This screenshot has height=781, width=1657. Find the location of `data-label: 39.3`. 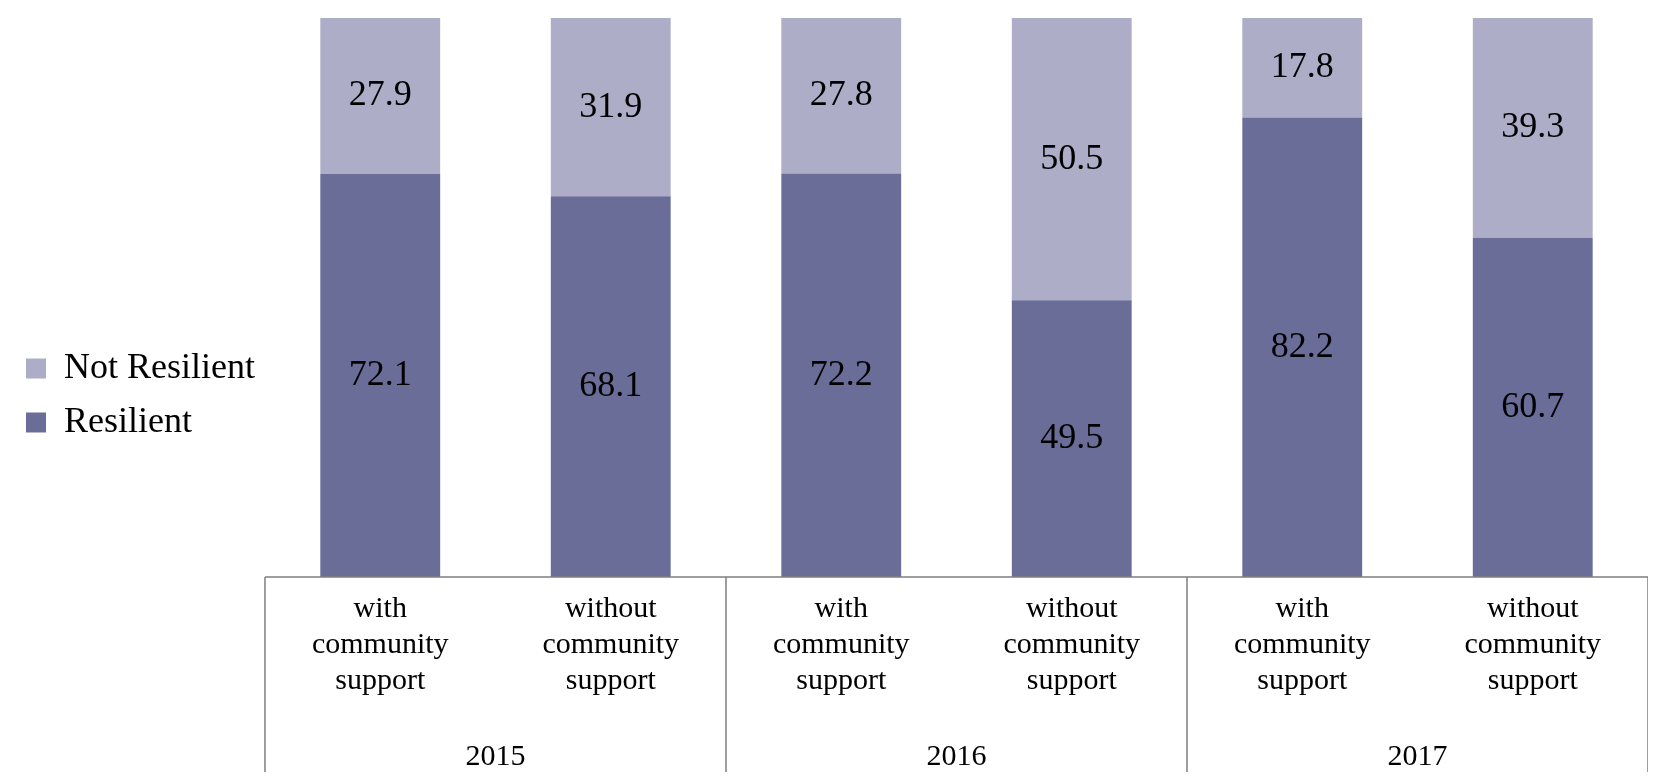

data-label: 39.3 is located at coordinates (1533, 125).